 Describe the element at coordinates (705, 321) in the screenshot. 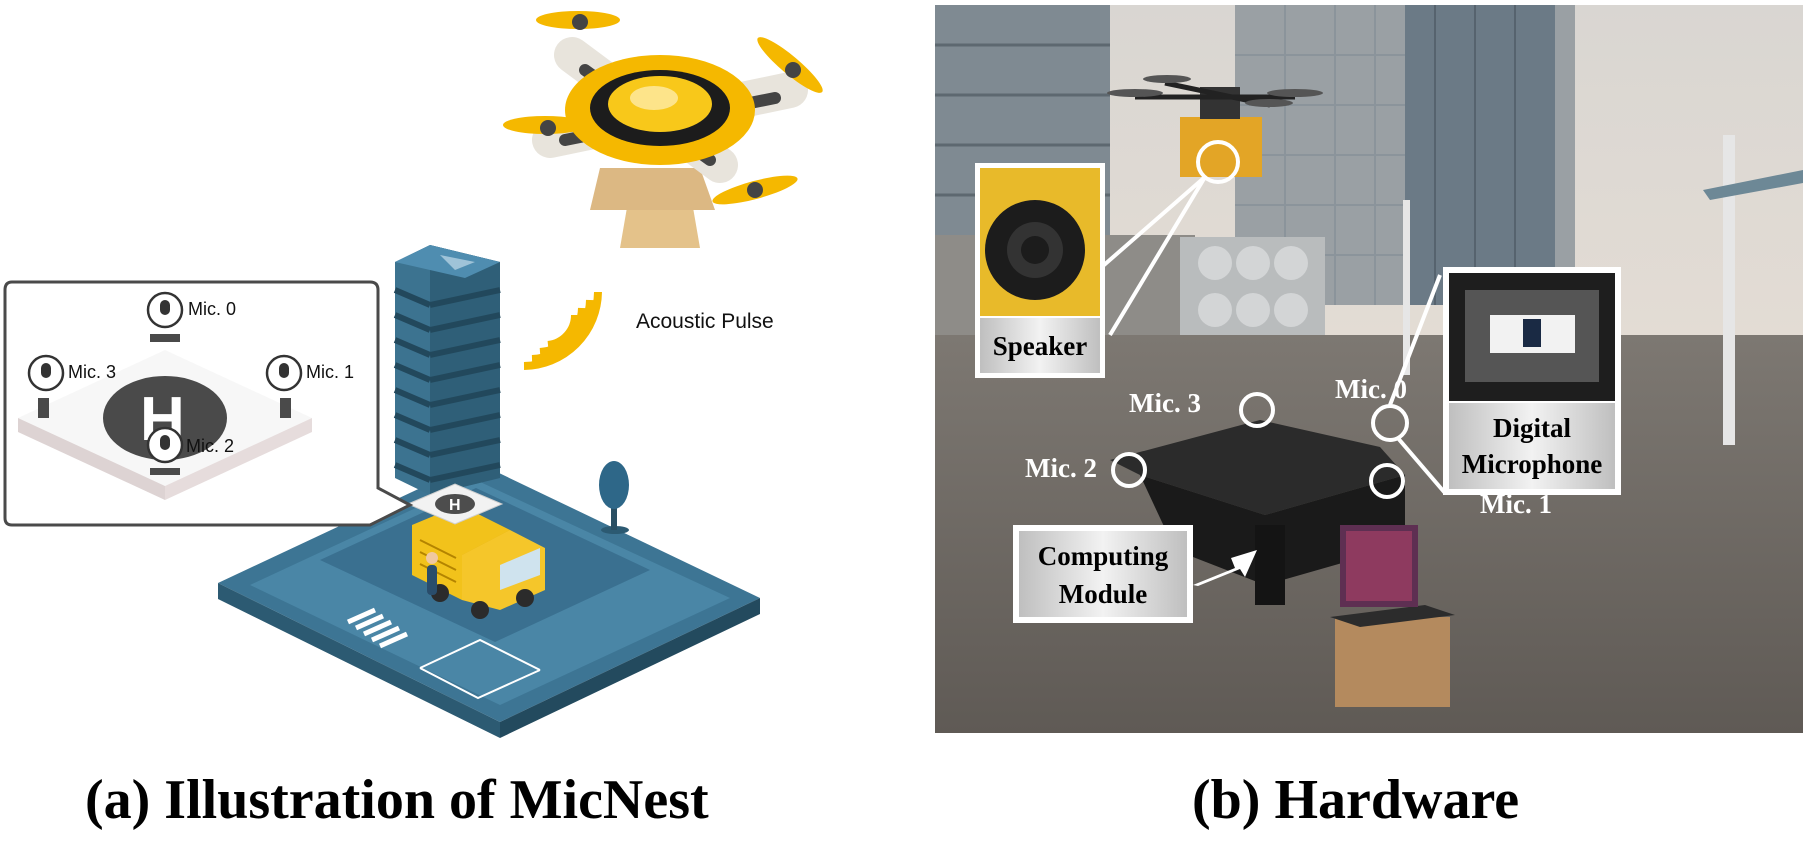

I see `acoustic-pulse-label: Acoustic Pulse` at that location.